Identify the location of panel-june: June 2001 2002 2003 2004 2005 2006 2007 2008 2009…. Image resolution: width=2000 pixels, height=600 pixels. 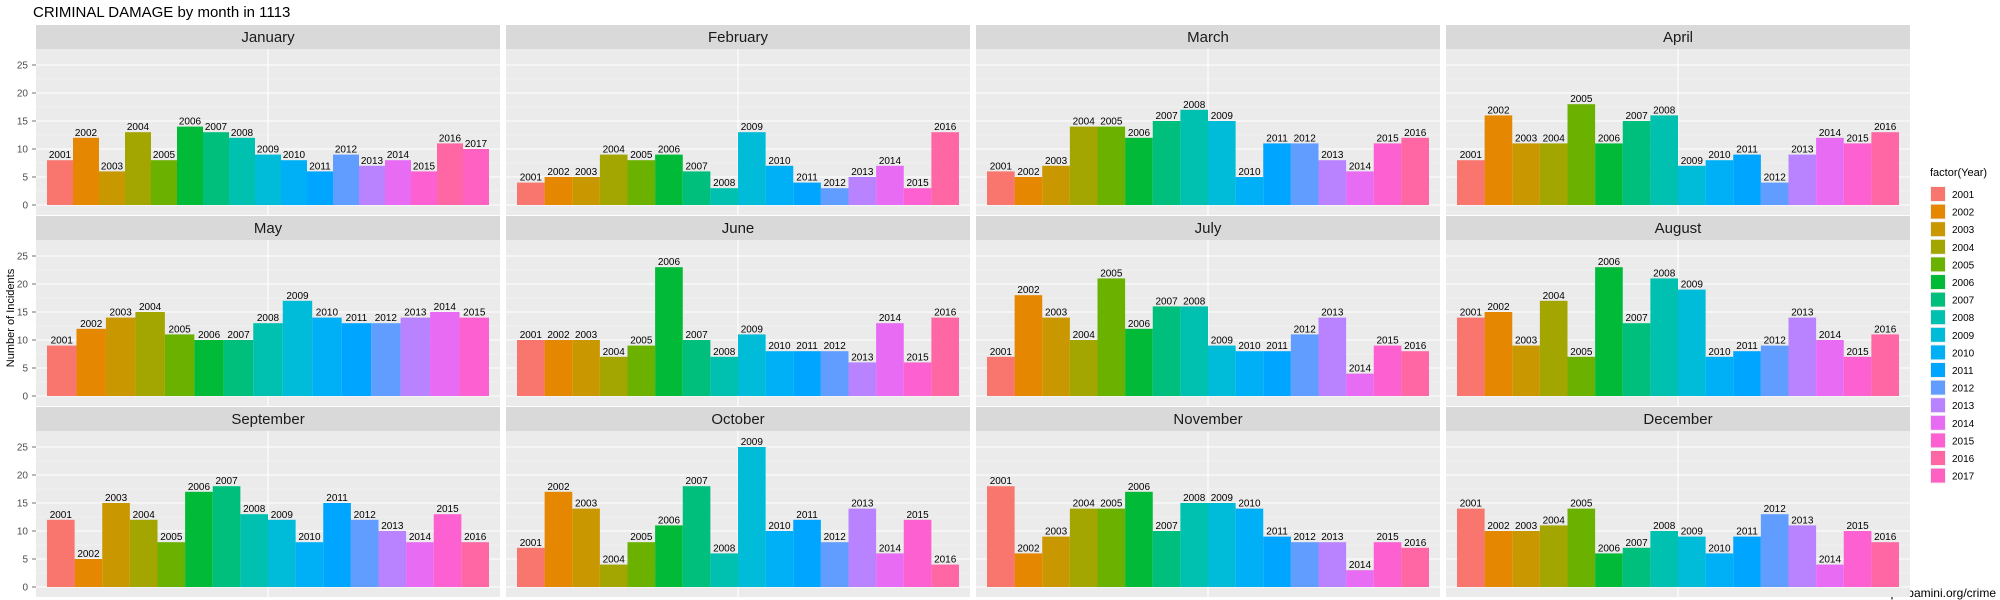
(738, 311).